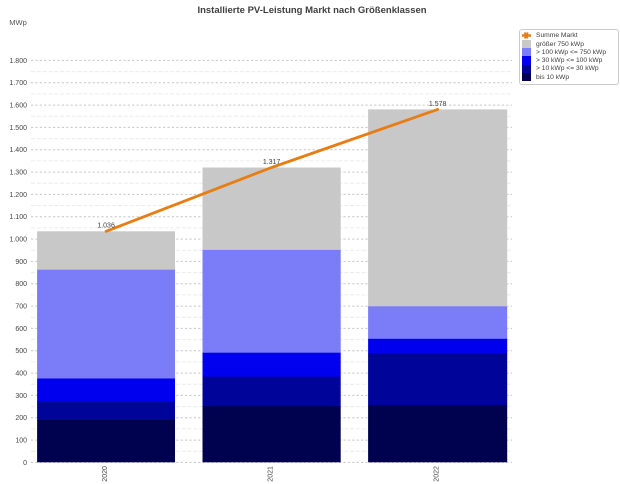 The image size is (620, 484). Describe the element at coordinates (21, 262) in the screenshot. I see `svg-text: 900` at that location.